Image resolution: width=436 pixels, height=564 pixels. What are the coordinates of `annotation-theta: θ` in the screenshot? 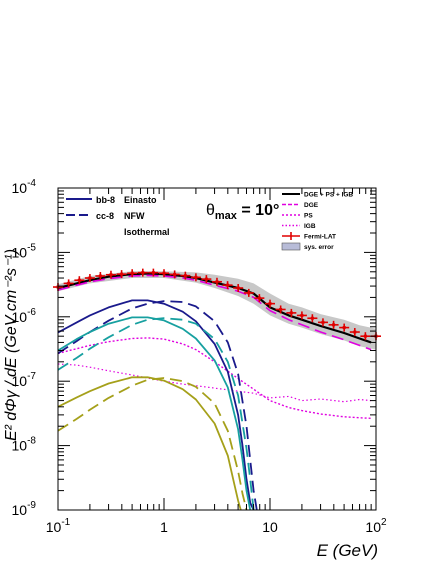 It's located at (210, 210).